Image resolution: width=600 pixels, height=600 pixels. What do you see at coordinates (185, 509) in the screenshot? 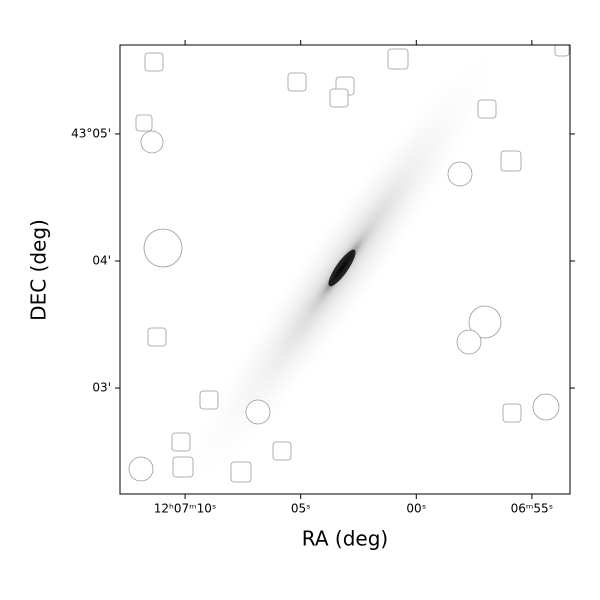
I see `x-tick-label: 12ʰ07ᵐ10ˢ` at bounding box center [185, 509].